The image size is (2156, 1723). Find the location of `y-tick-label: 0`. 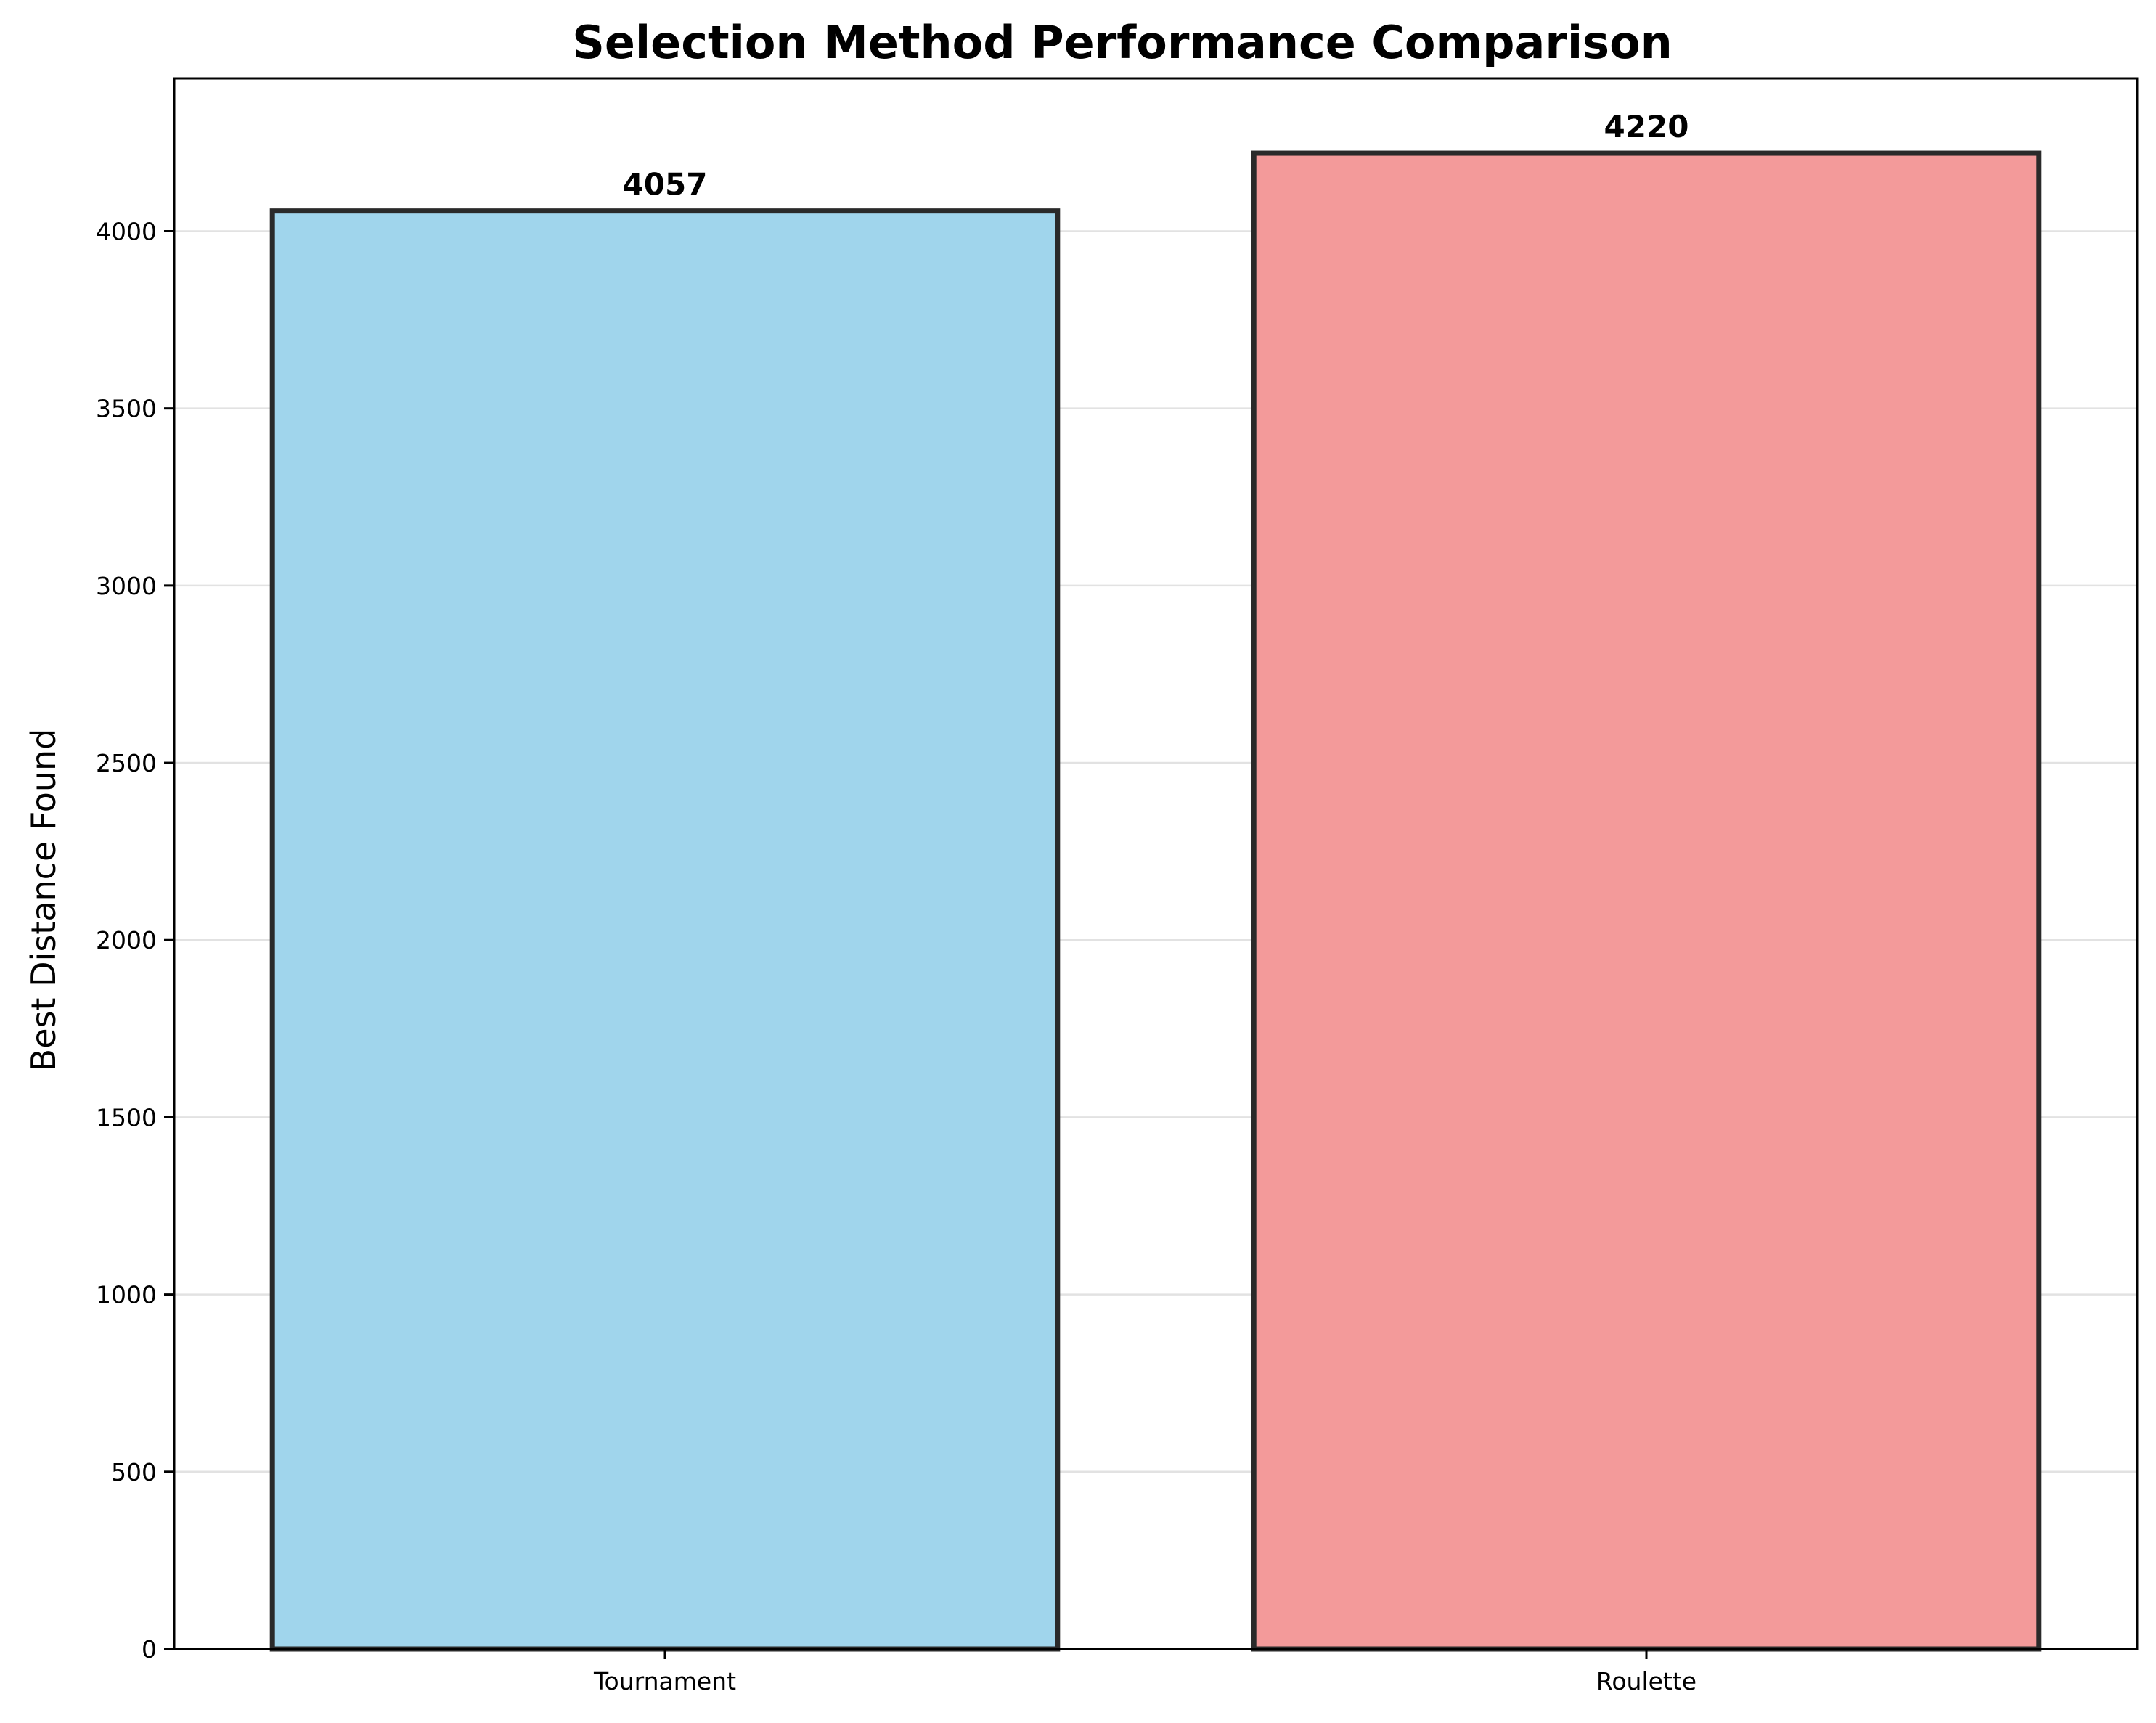

y-tick-label: 0 is located at coordinates (150, 1649).